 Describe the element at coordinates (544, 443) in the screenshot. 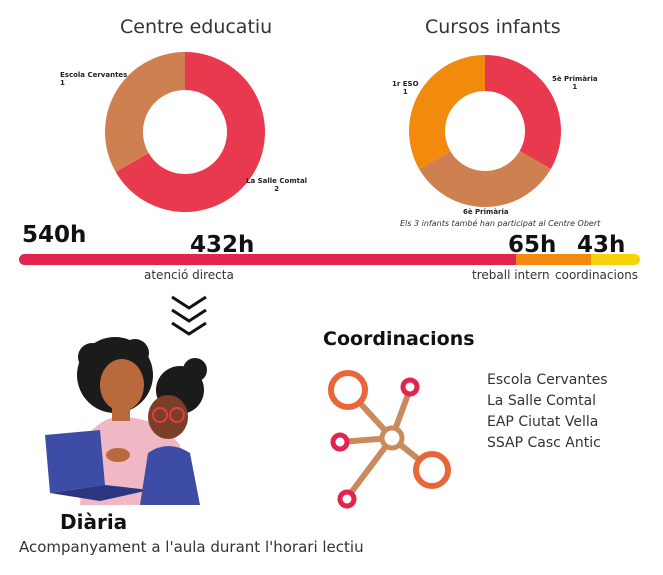

I see `list-item: SSAP Casc Antic` at that location.